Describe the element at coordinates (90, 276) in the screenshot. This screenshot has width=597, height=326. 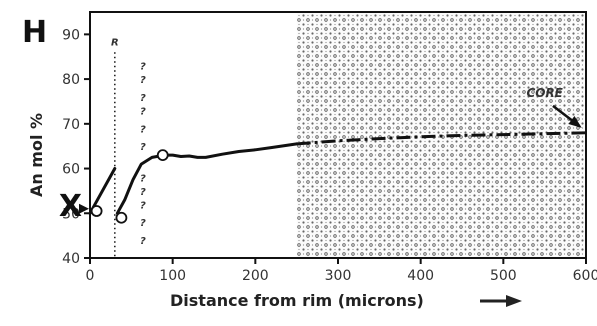
I see `x-tick-label: 0` at that location.